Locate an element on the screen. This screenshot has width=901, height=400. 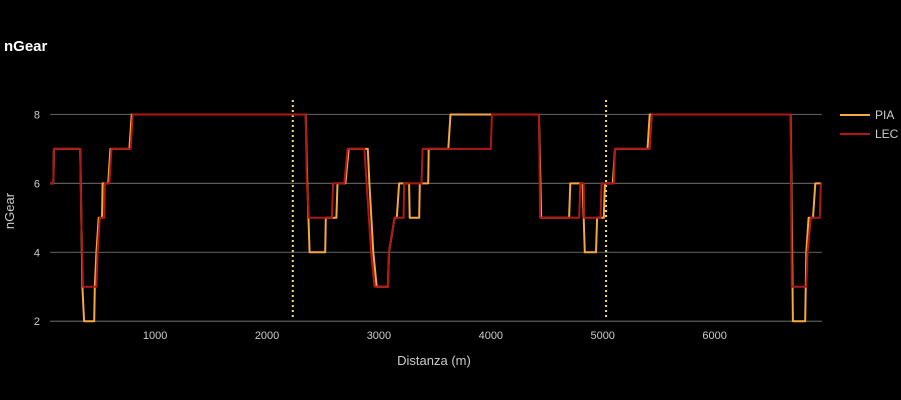
x-tick-label: 1000 is located at coordinates (155, 336).